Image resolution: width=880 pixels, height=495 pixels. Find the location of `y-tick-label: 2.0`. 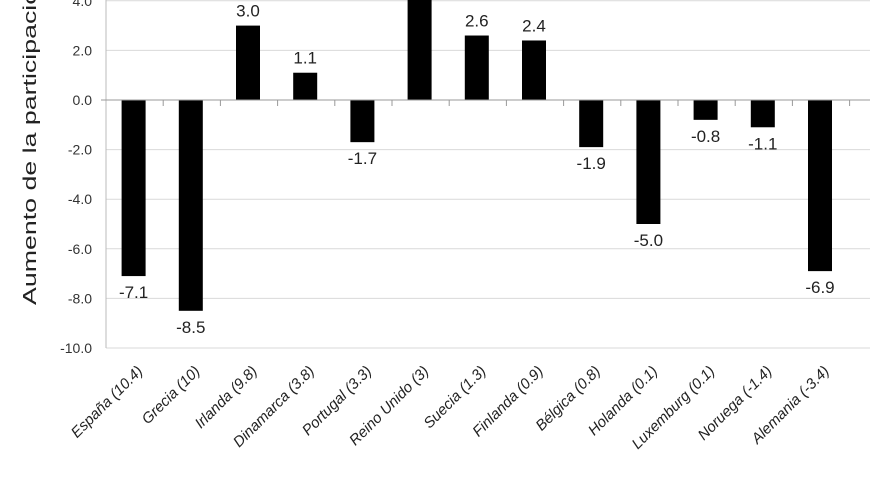

y-tick-label: 2.0 is located at coordinates (83, 50).